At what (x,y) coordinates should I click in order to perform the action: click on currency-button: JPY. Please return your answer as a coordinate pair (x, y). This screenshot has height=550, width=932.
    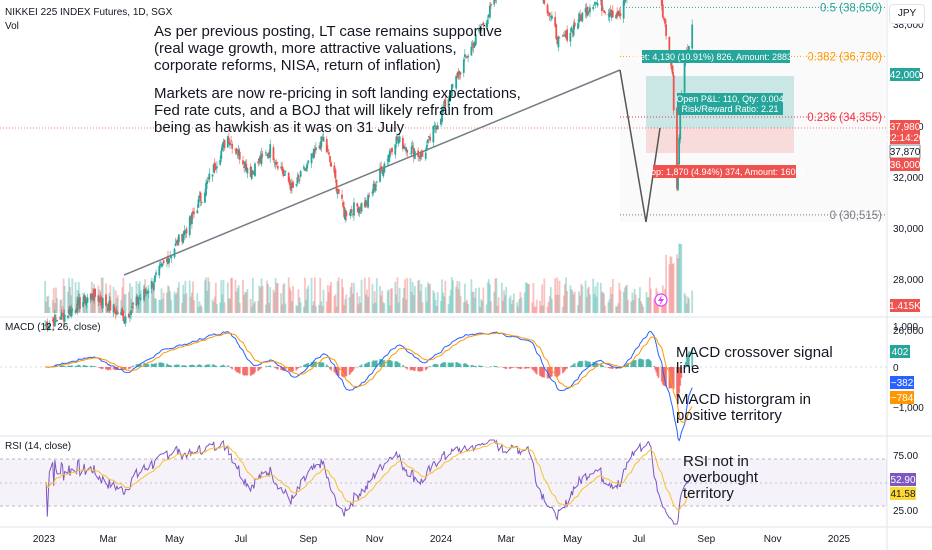
    Looking at the image, I should click on (907, 14).